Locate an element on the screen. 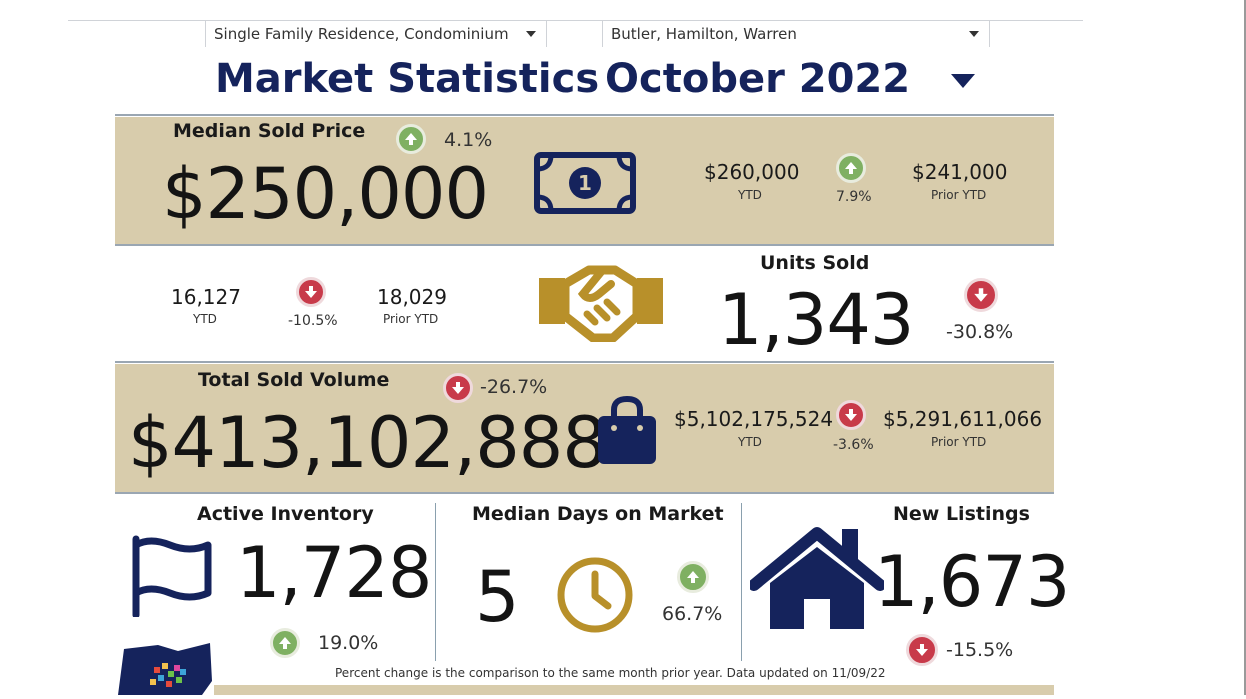 This screenshot has height=699, width=1246. units-sold-prior-ytd: 18,029 is located at coordinates (412, 297).